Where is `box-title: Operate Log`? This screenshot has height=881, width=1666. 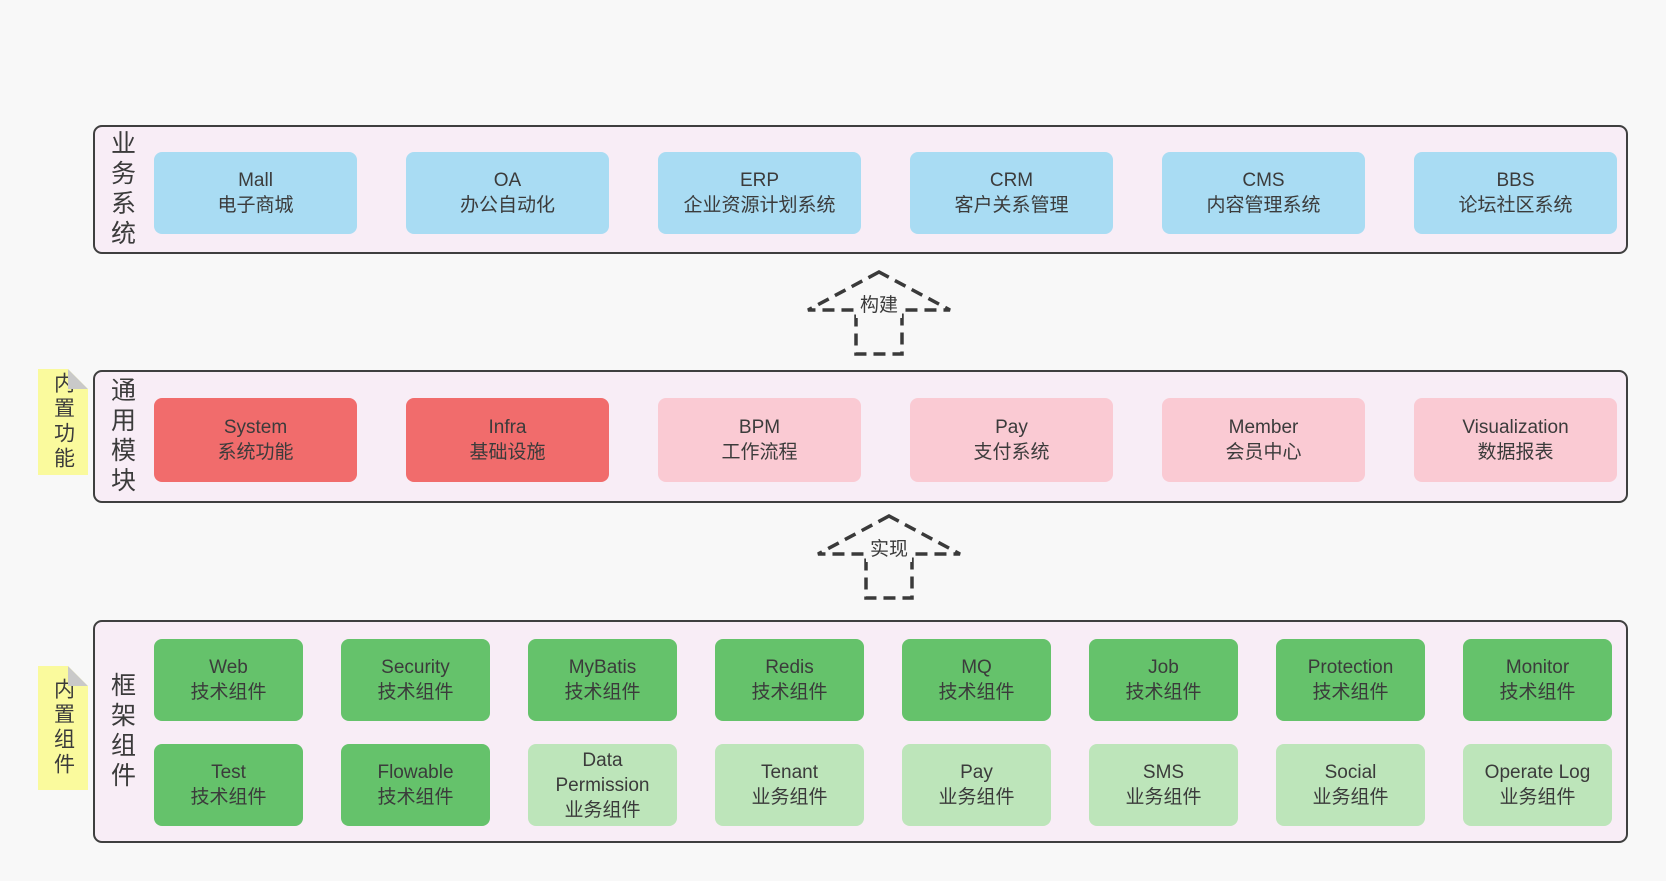 box-title: Operate Log is located at coordinates (1537, 772).